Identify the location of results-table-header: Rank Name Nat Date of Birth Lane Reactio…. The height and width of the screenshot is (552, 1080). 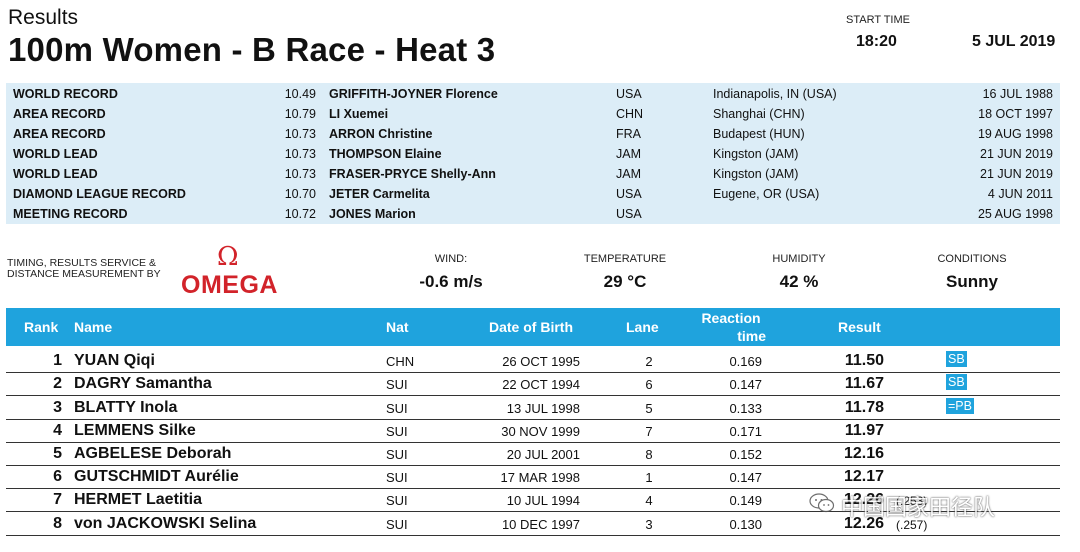
(533, 327).